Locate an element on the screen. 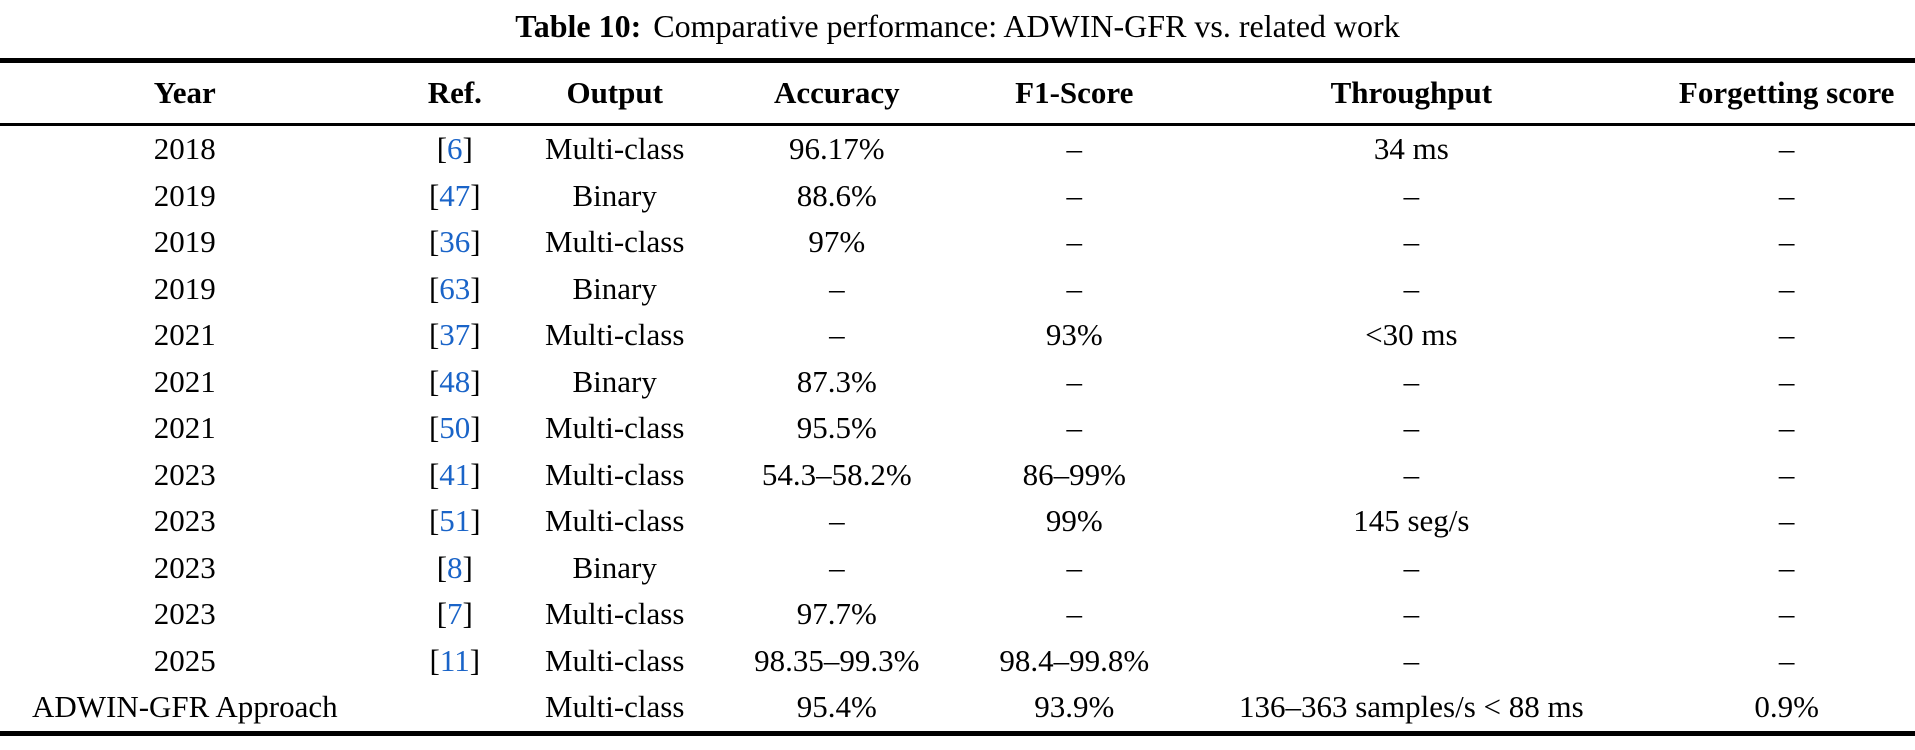 The width and height of the screenshot is (1915, 750). ref-citation-link: 50 is located at coordinates (455, 428).